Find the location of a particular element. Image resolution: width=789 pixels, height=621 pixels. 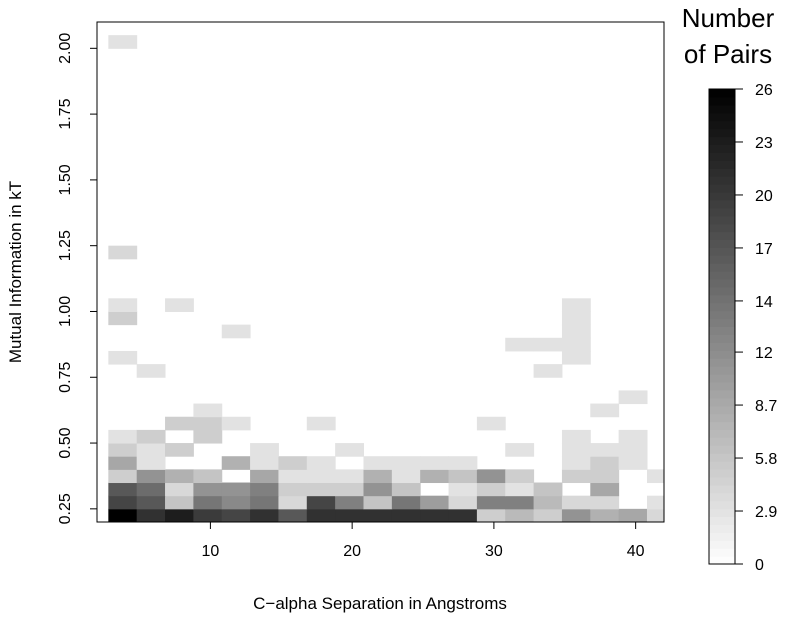

legend-color-bar is located at coordinates (722, 327).